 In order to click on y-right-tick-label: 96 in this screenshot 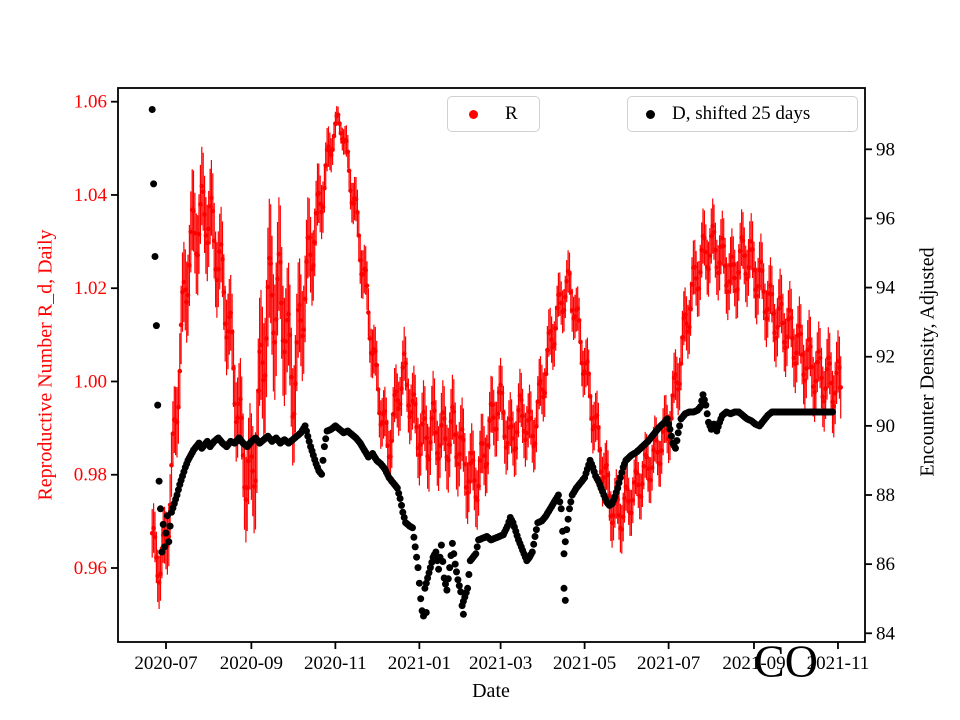, I will do `click(885, 218)`.